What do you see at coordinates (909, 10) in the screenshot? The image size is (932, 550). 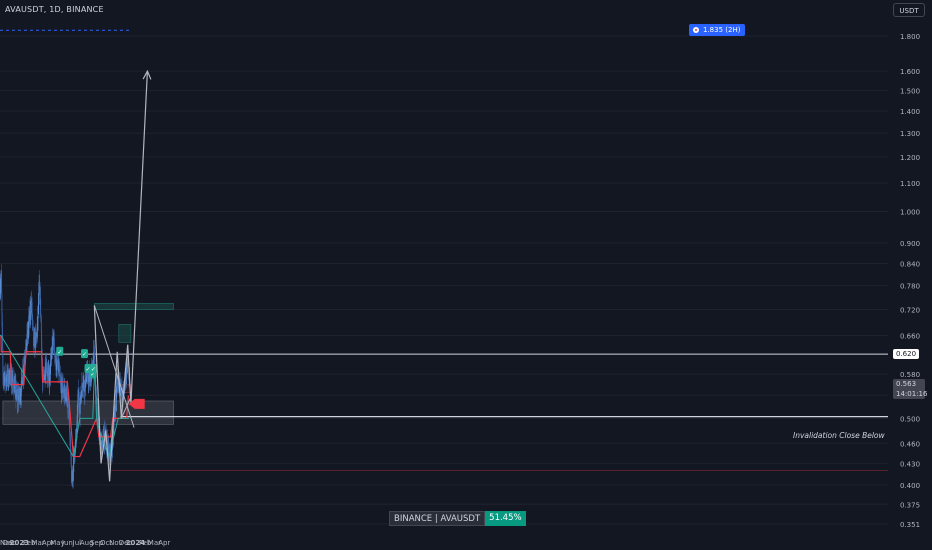 I see `currency-button: USDT` at bounding box center [909, 10].